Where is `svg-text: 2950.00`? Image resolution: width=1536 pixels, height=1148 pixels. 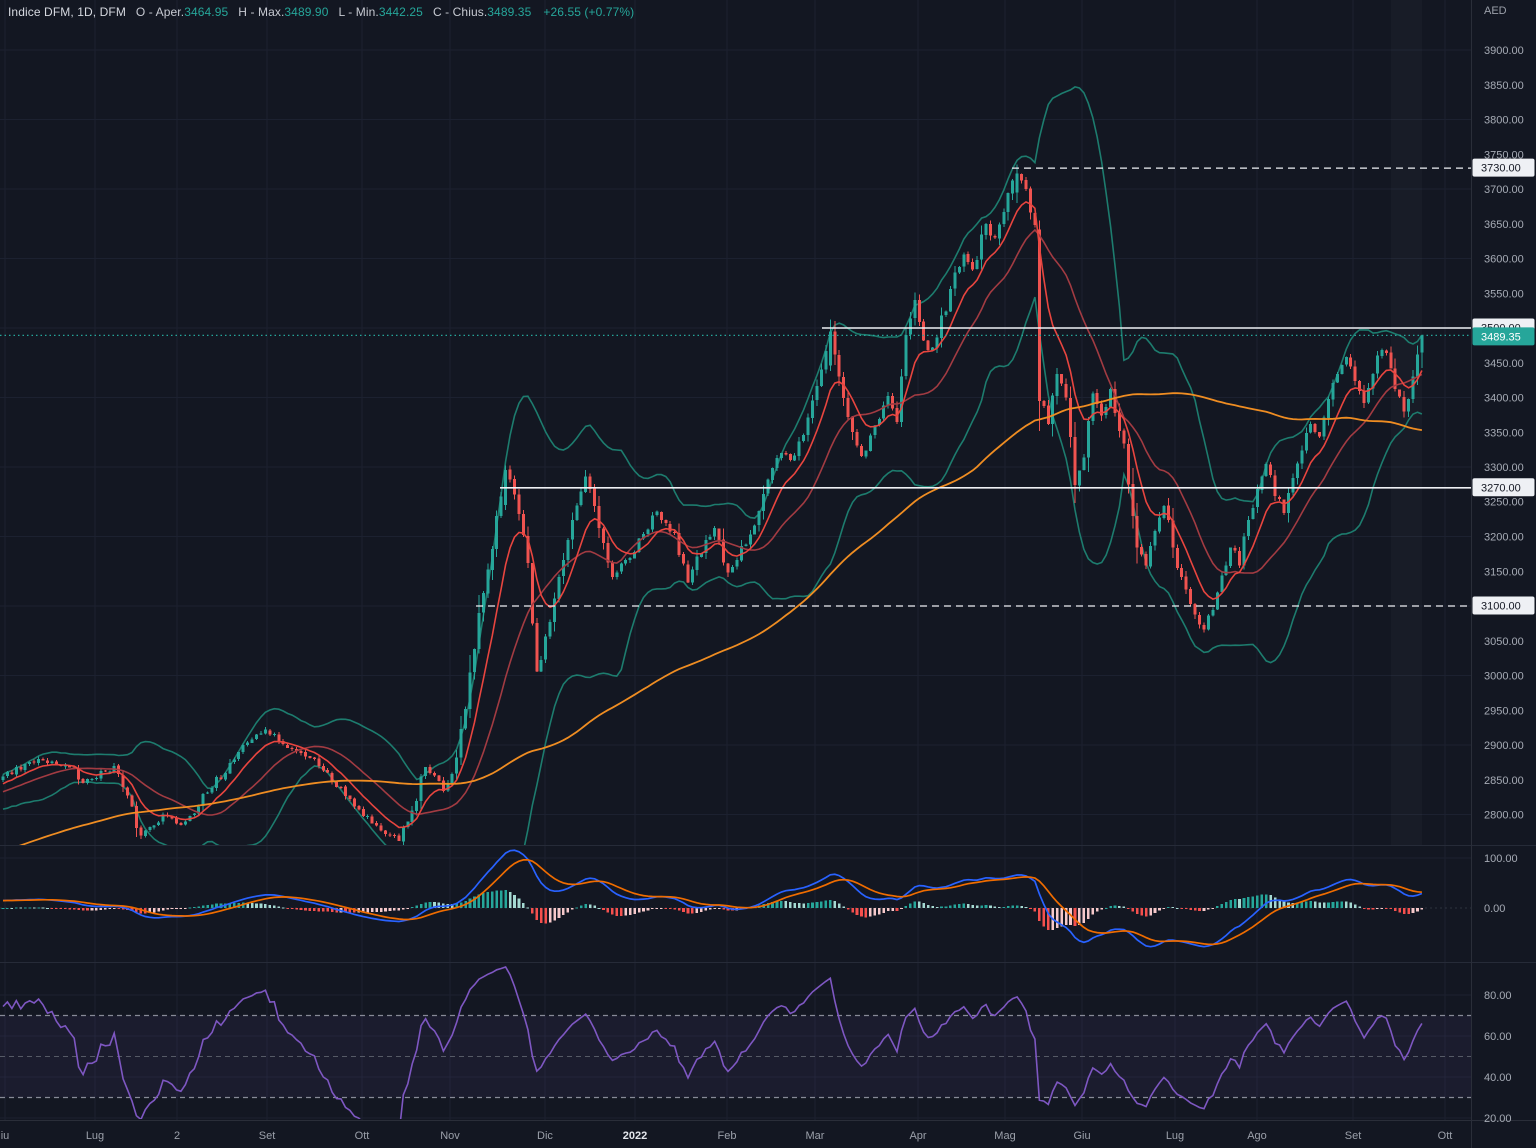
svg-text: 2950.00 is located at coordinates (1504, 711).